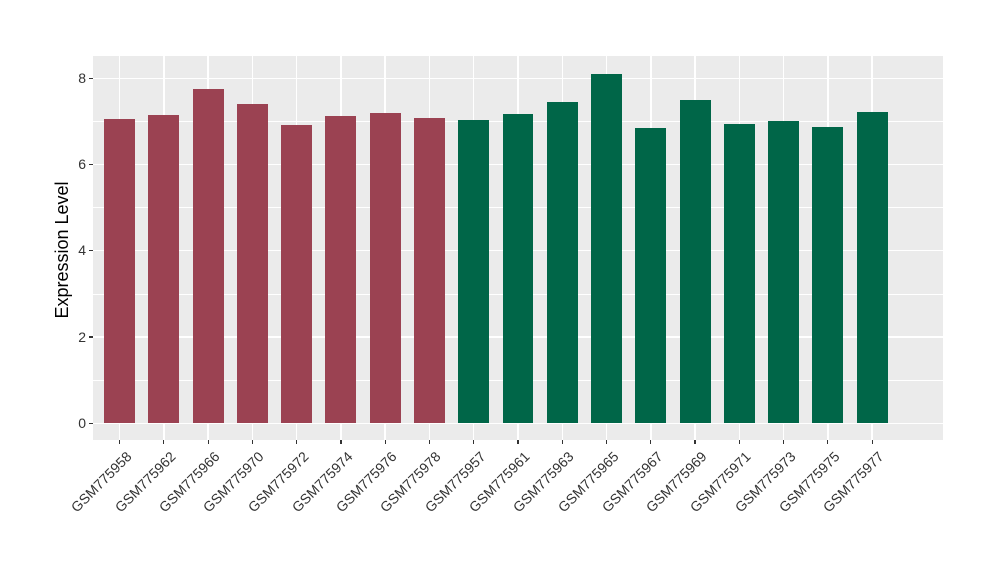 This screenshot has height=580, width=1000. What do you see at coordinates (739, 274) in the screenshot?
I see `bar-GSM775971` at bounding box center [739, 274].